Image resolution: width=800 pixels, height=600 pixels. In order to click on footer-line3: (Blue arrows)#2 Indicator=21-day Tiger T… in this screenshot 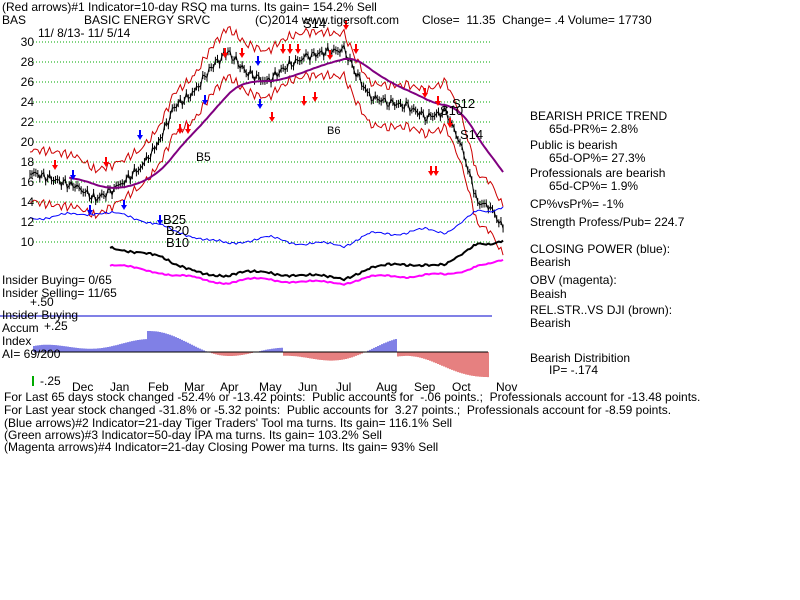, I will do `click(228, 423)`.